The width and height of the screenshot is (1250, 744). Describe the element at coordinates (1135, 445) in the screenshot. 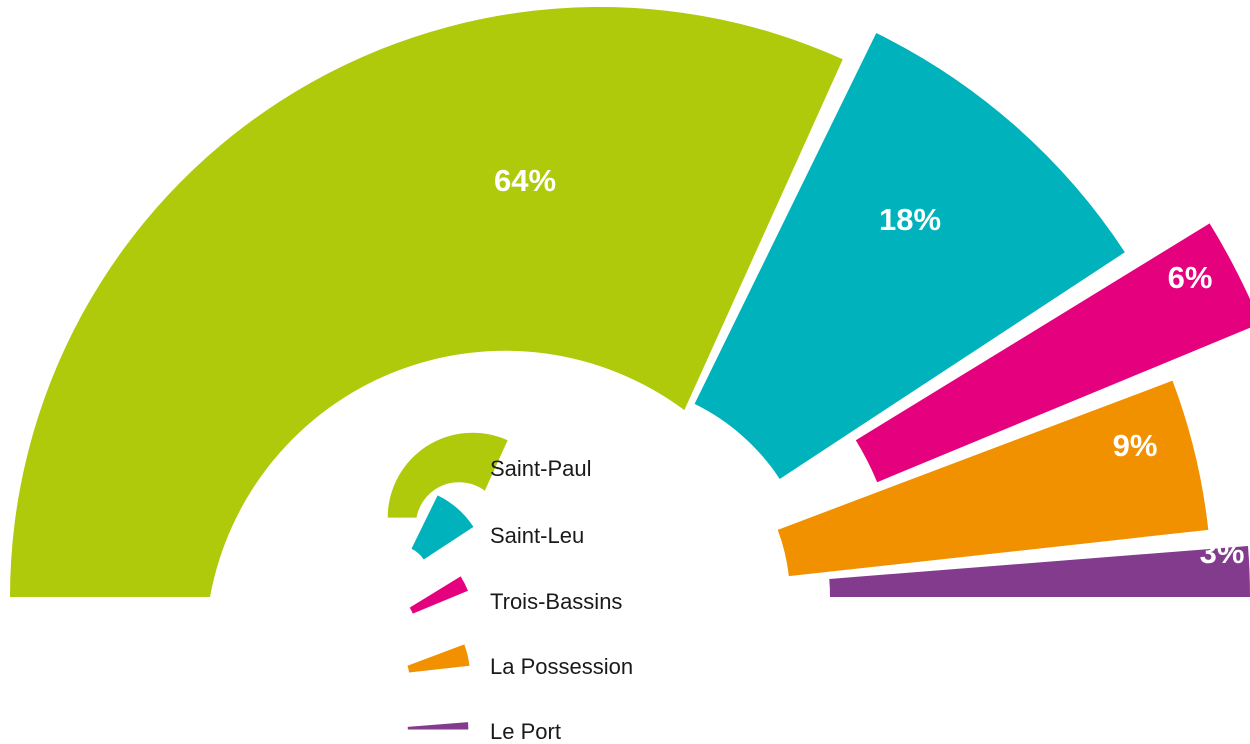

I see `data-label: 9%` at that location.